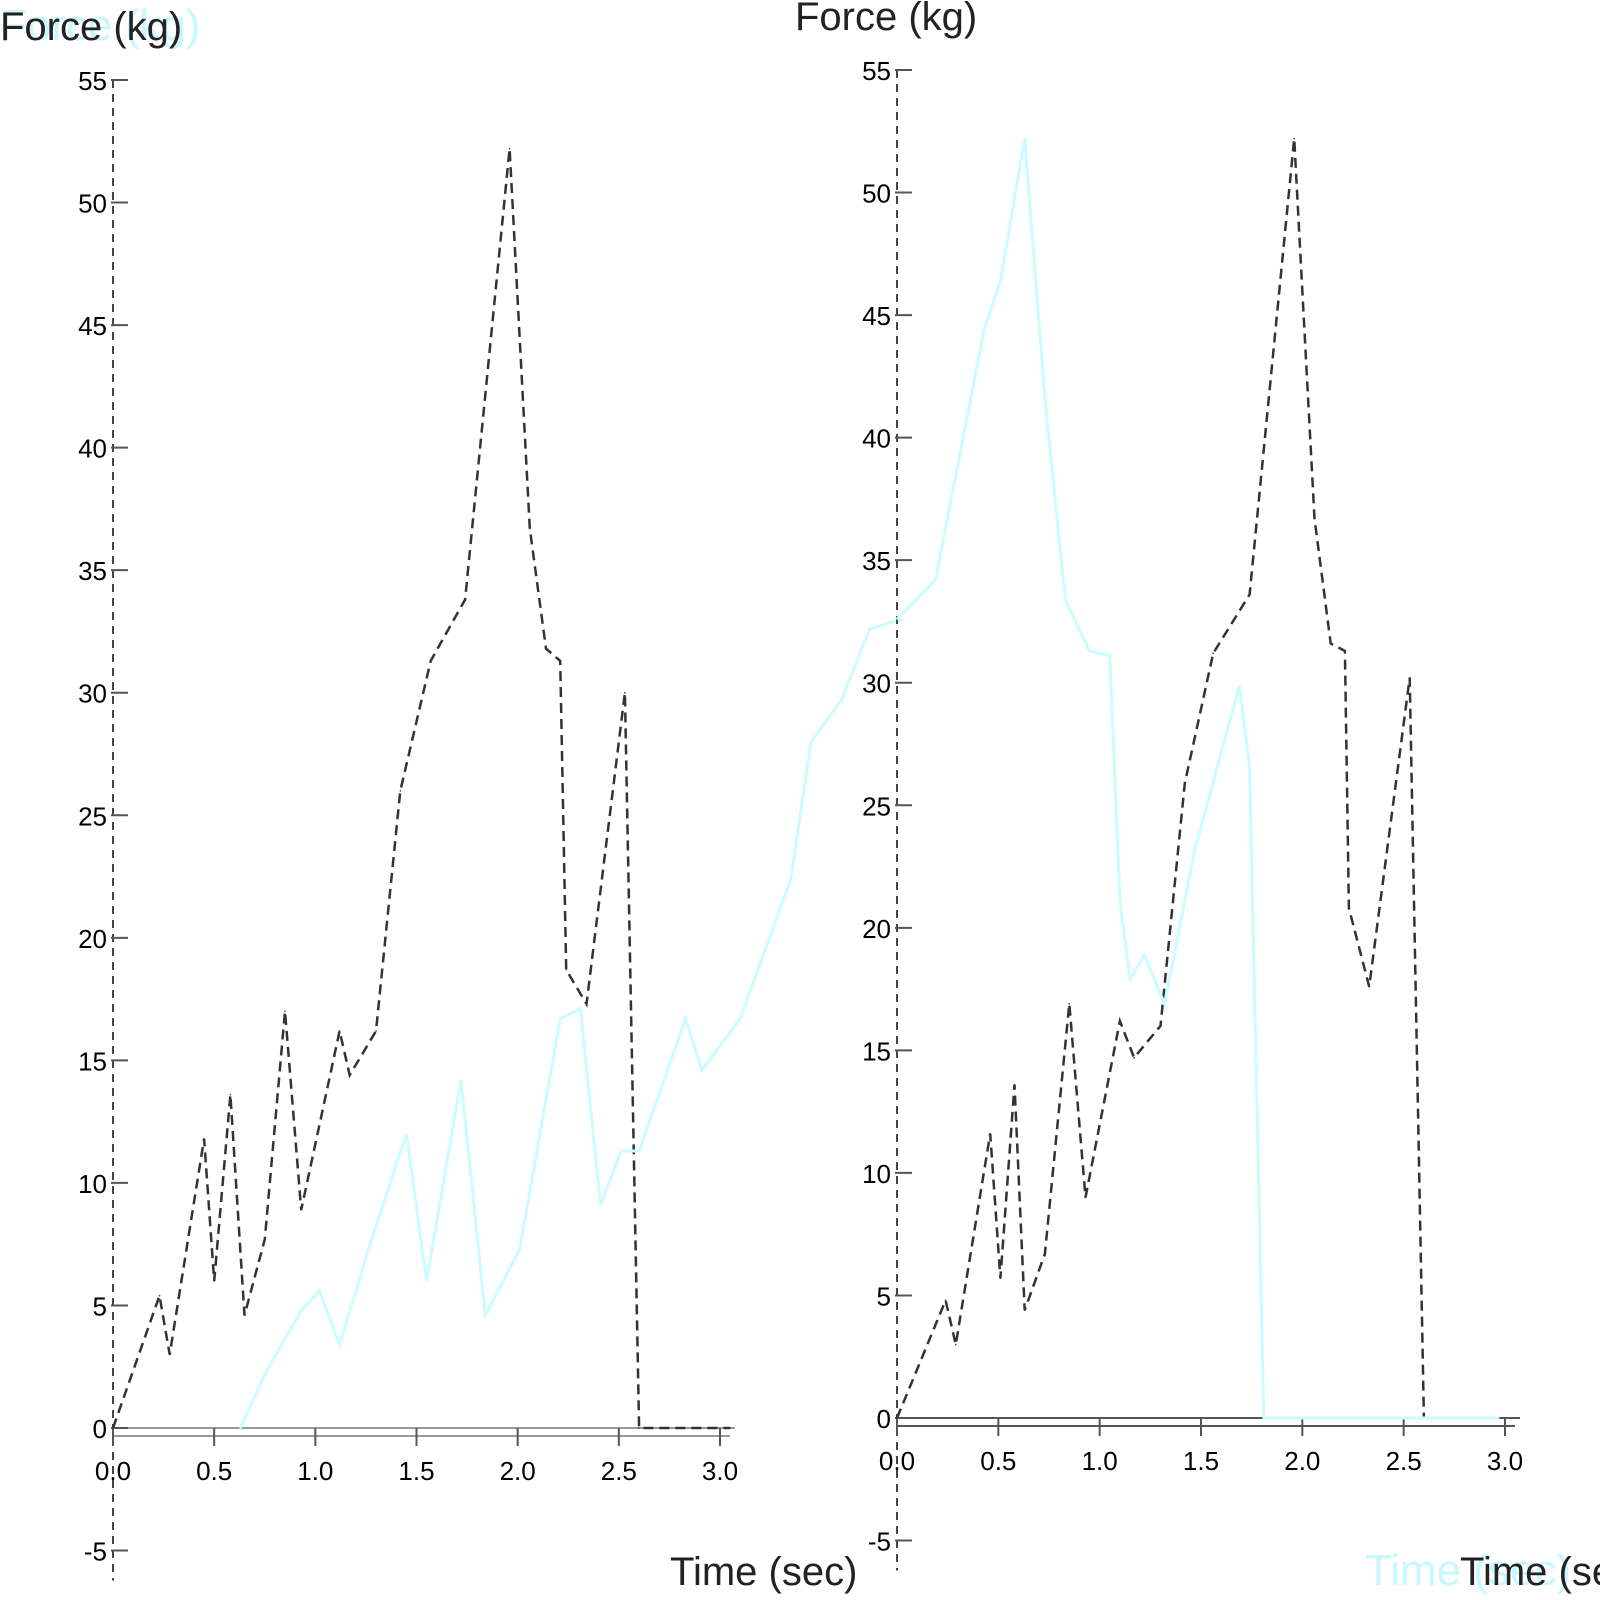 This screenshot has width=1600, height=1600. What do you see at coordinates (720, 1471) in the screenshot?
I see `x-tick-label: 3.0` at bounding box center [720, 1471].